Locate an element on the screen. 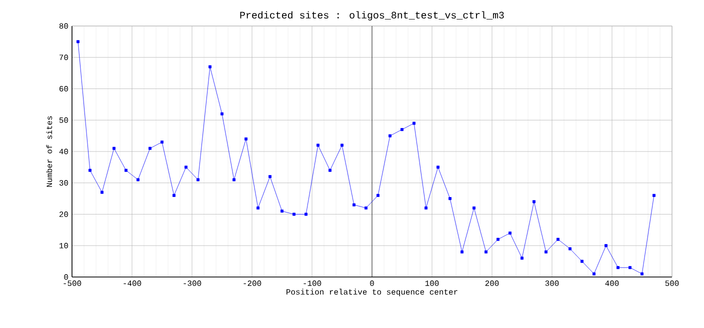 This screenshot has width=704, height=328. chart-title: Predicted sites : oligos_8nt_test_vs_ctrl_m3 is located at coordinates (372, 15).